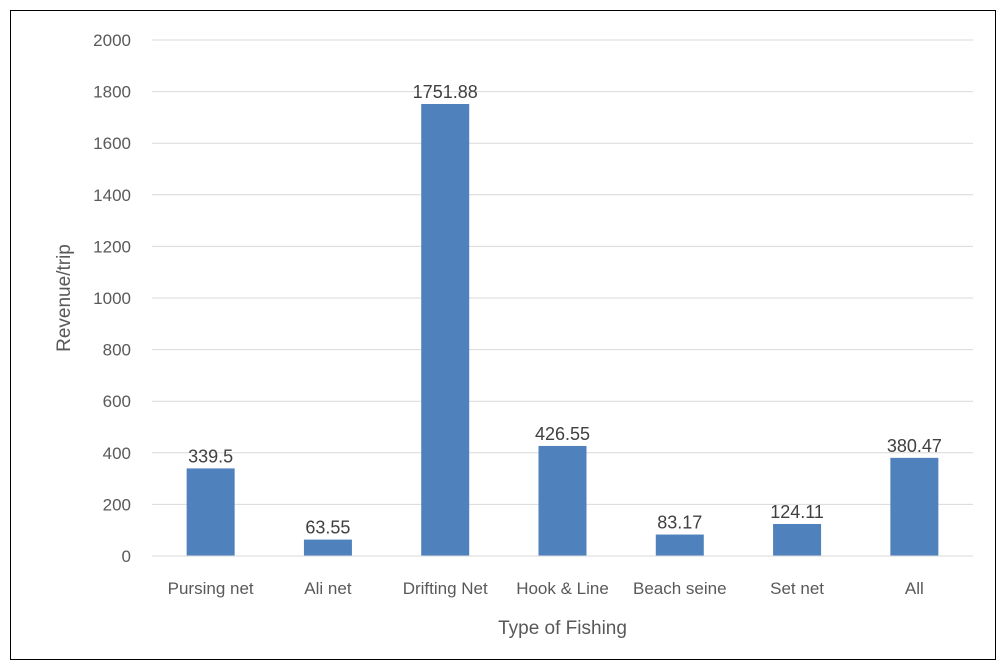 The image size is (1008, 666). What do you see at coordinates (562, 588) in the screenshot?
I see `x-tick-label: Hook & Line` at bounding box center [562, 588].